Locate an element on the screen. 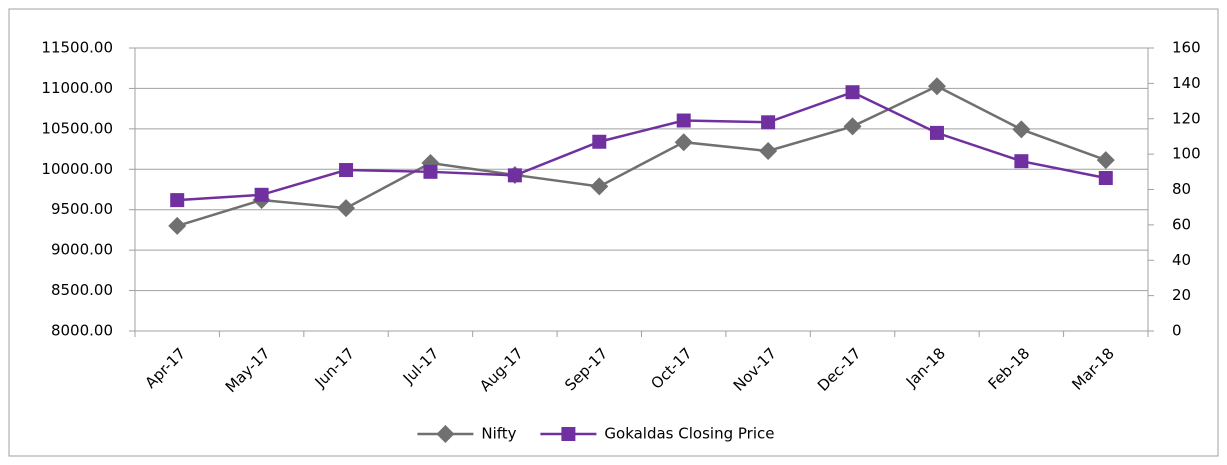 The width and height of the screenshot is (1227, 465). y-tick-label: 8000.00 is located at coordinates (82, 331).